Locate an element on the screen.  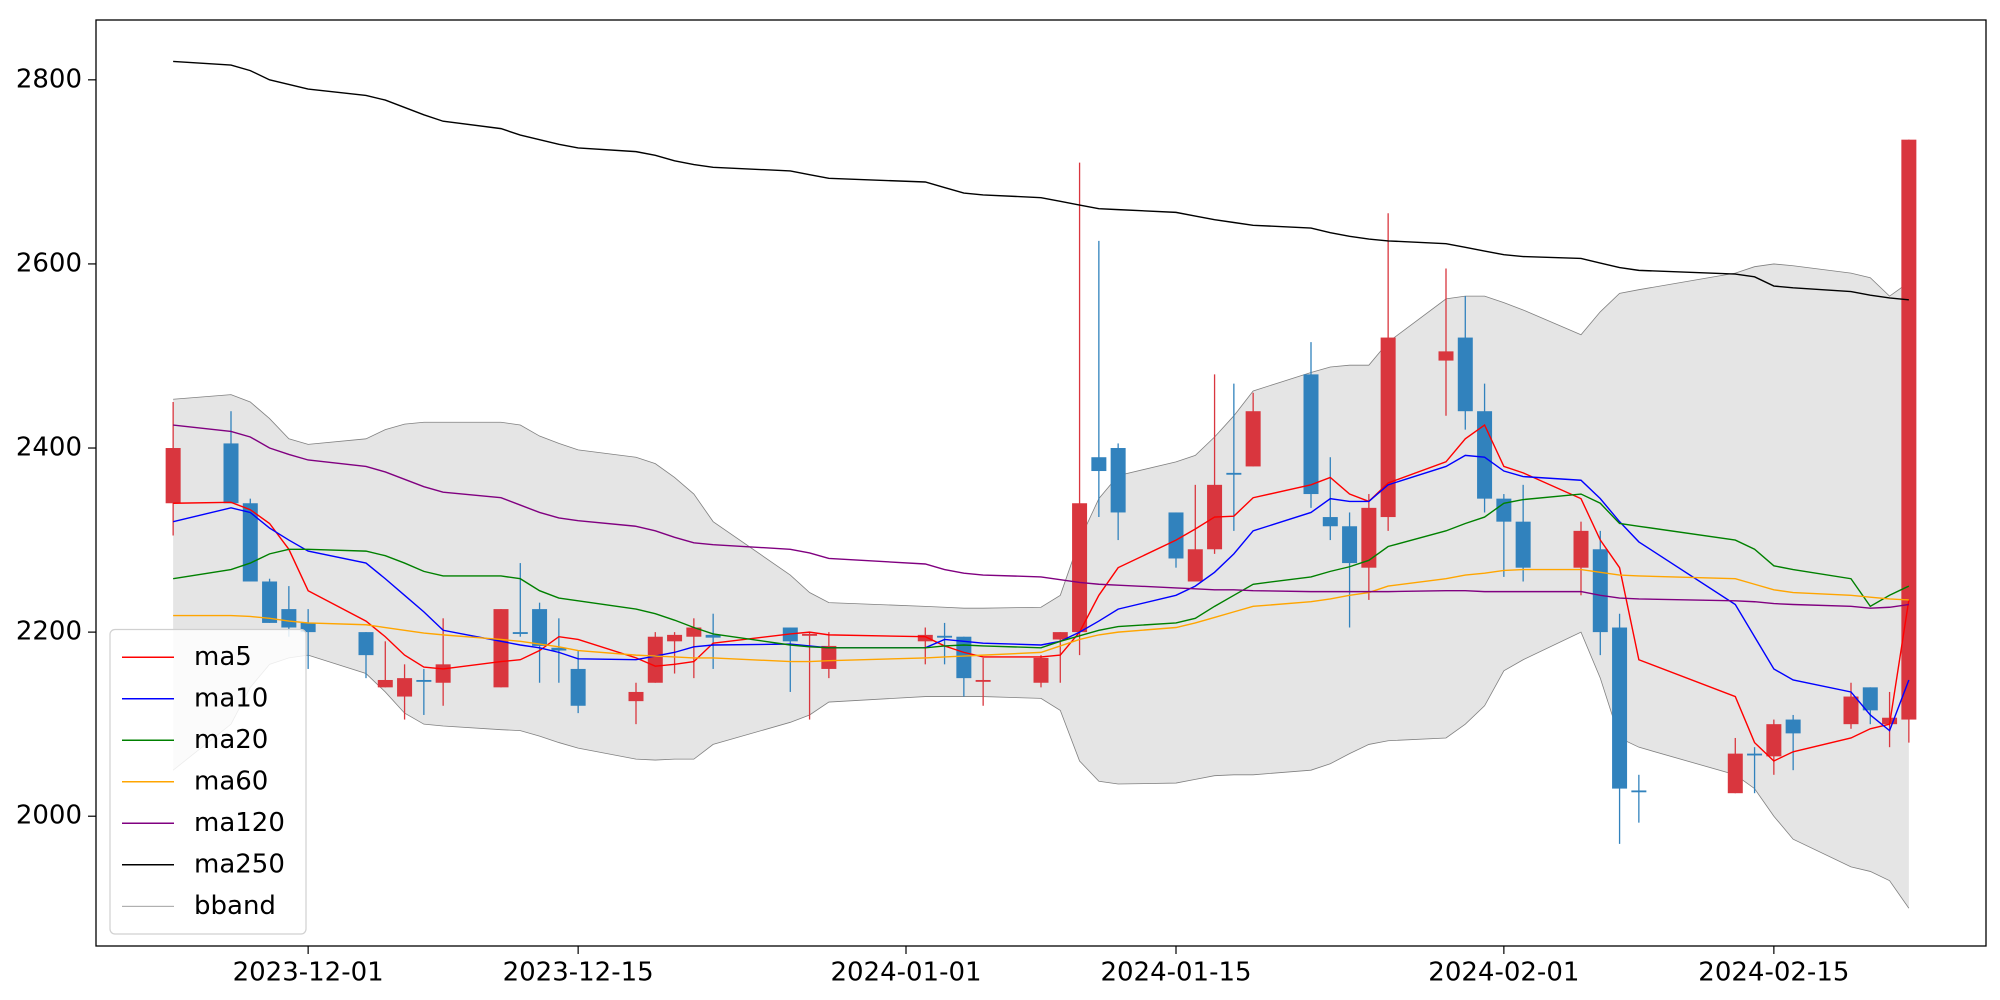
legend: ma5 ma10 ma20 ma60 ma120 ma250 bband is located at coordinates (208, 781).